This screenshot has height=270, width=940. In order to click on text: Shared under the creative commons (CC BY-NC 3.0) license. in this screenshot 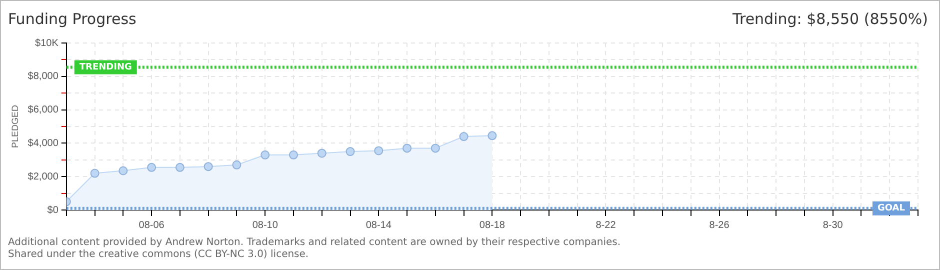, I will do `click(159, 255)`.